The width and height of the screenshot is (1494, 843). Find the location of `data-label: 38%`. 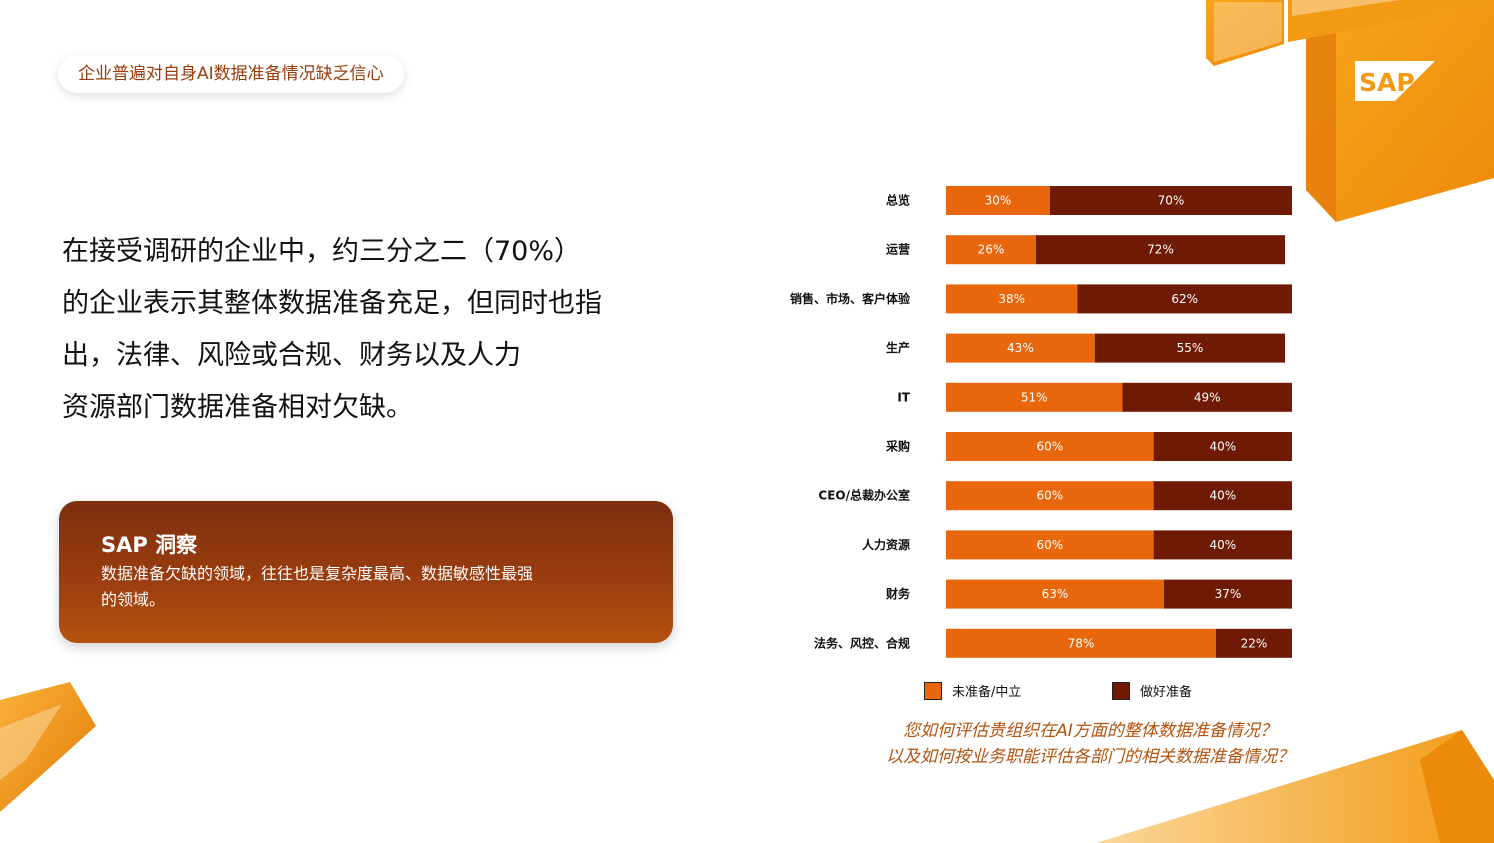

data-label: 38% is located at coordinates (1011, 299).